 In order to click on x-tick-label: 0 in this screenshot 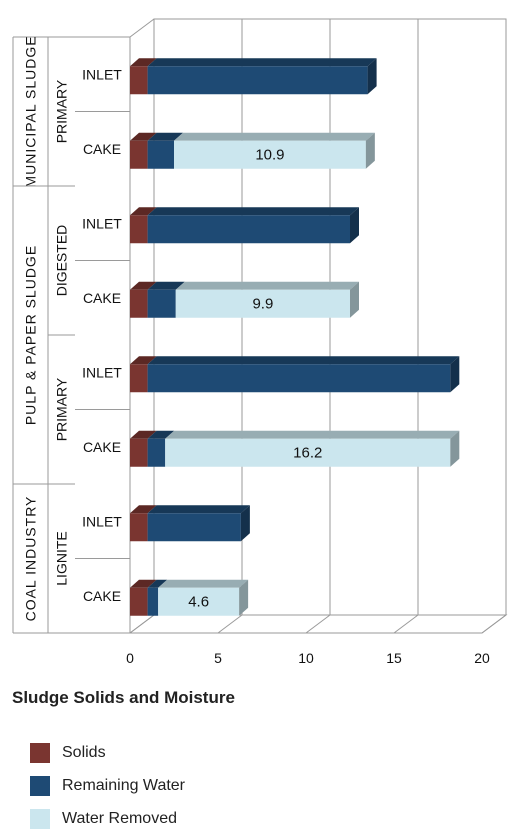, I will do `click(130, 658)`.